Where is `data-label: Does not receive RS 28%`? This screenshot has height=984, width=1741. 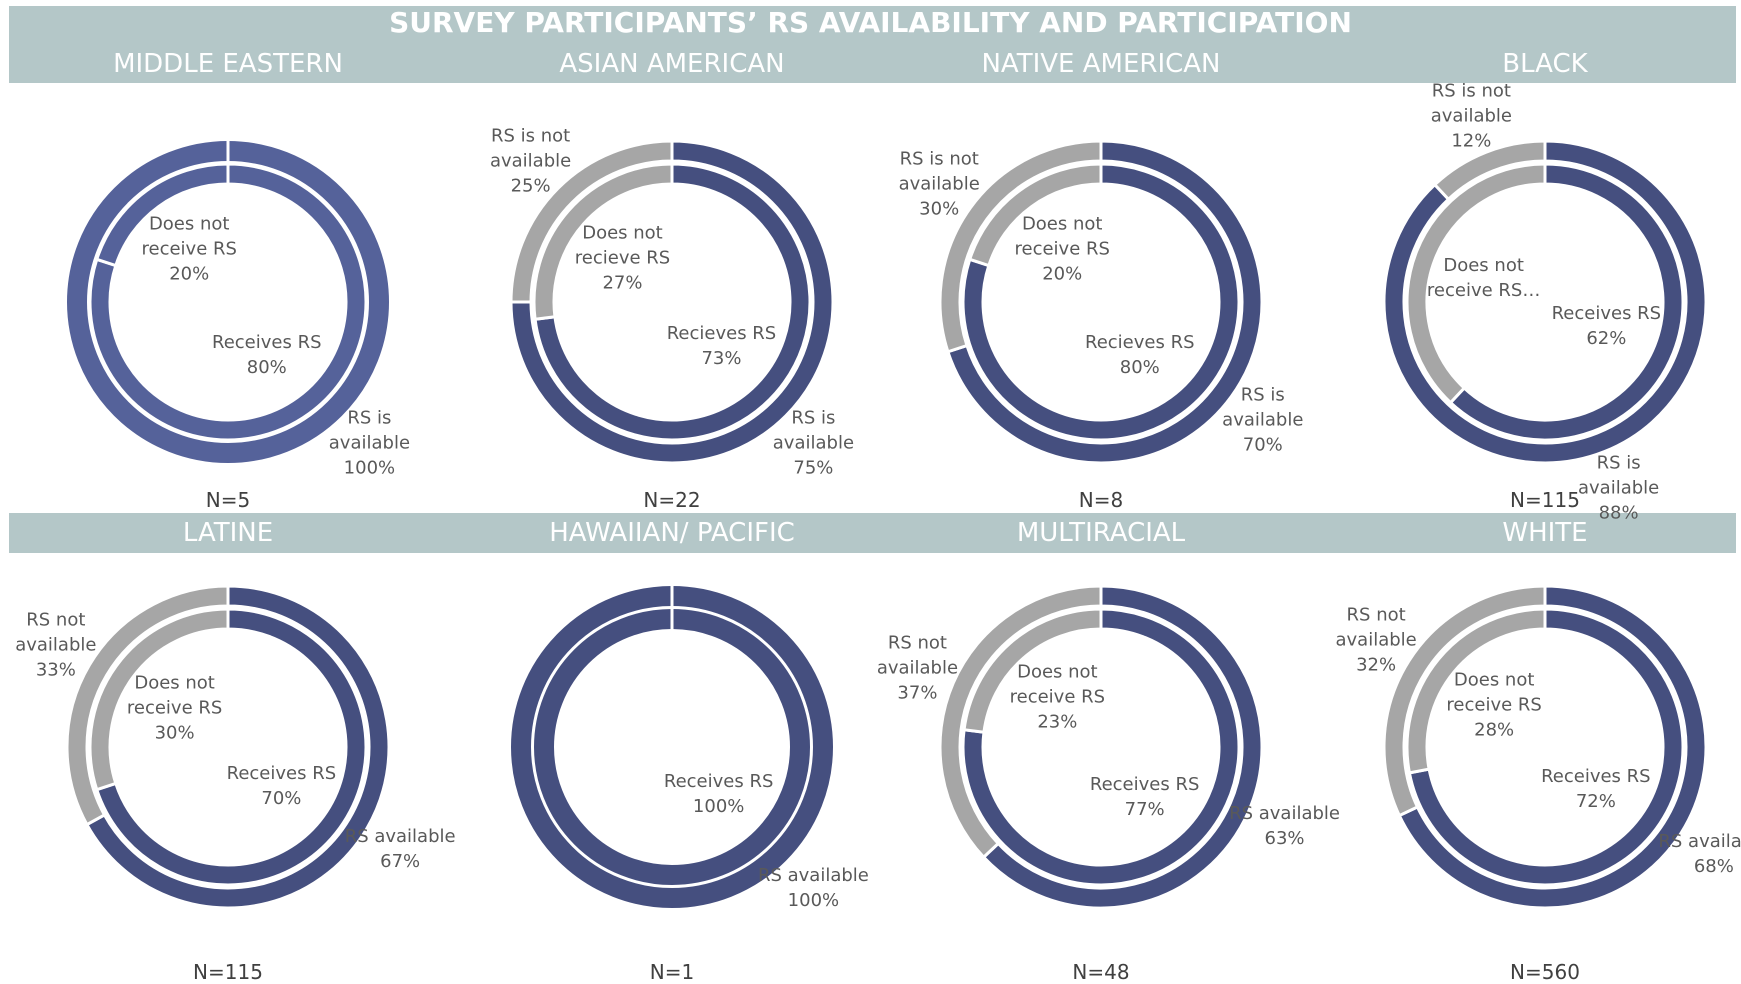 data-label: Does not receive RS 28% is located at coordinates (1494, 704).